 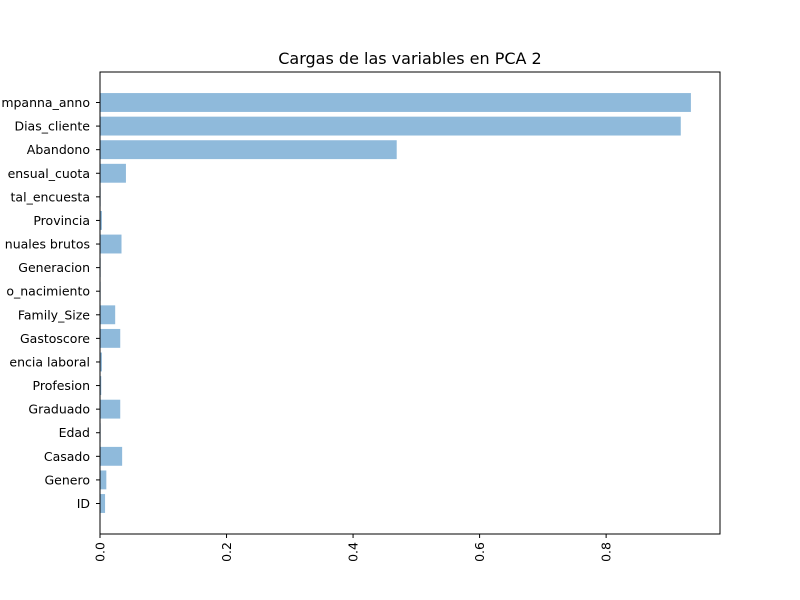 What do you see at coordinates (50, 196) in the screenshot?
I see `y-tick-label: tal_encuesta` at bounding box center [50, 196].